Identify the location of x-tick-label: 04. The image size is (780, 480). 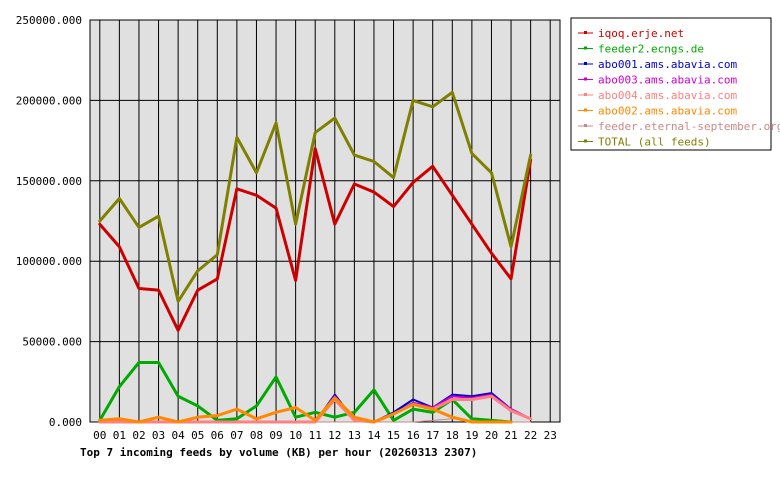
(179, 435).